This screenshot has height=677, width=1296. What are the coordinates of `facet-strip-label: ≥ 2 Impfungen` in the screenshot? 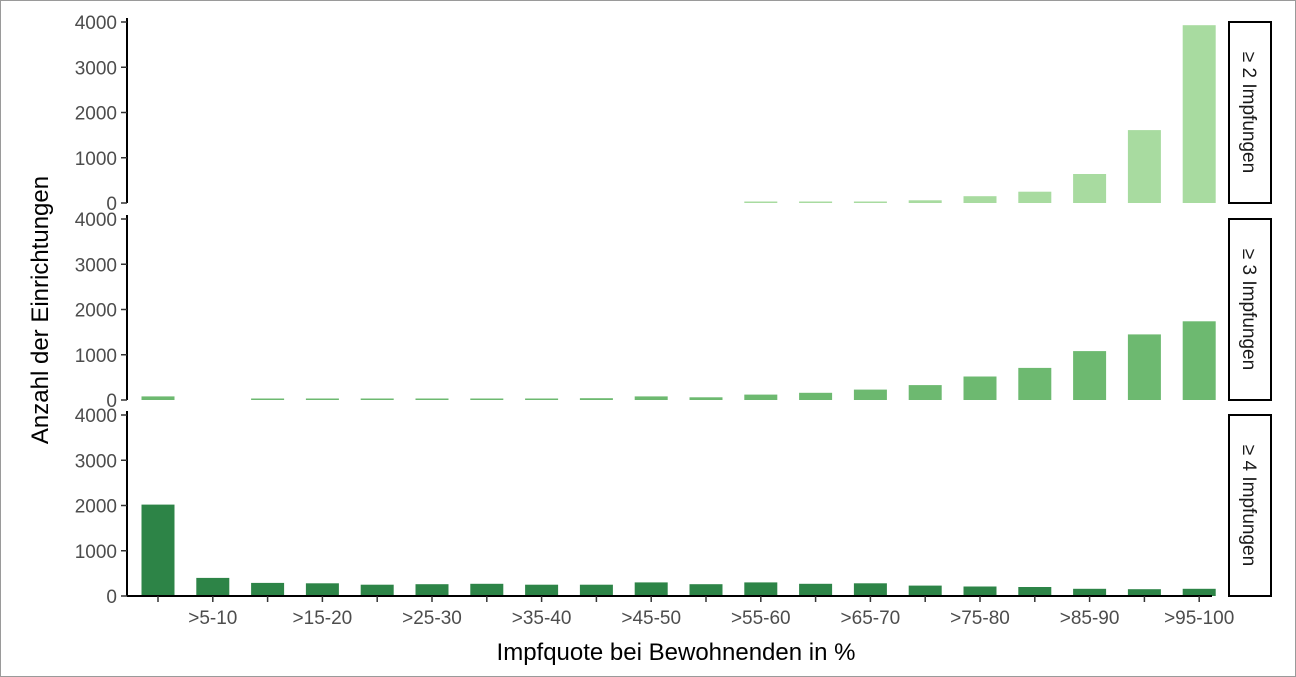 It's located at (1248, 112).